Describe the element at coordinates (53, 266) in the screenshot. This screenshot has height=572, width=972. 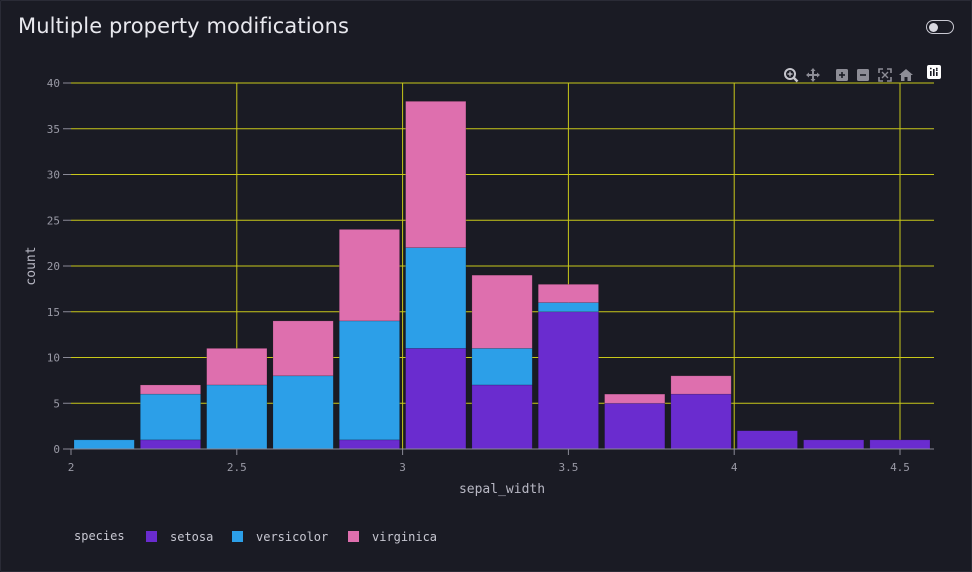
I see `y-tick-label: 20` at that location.